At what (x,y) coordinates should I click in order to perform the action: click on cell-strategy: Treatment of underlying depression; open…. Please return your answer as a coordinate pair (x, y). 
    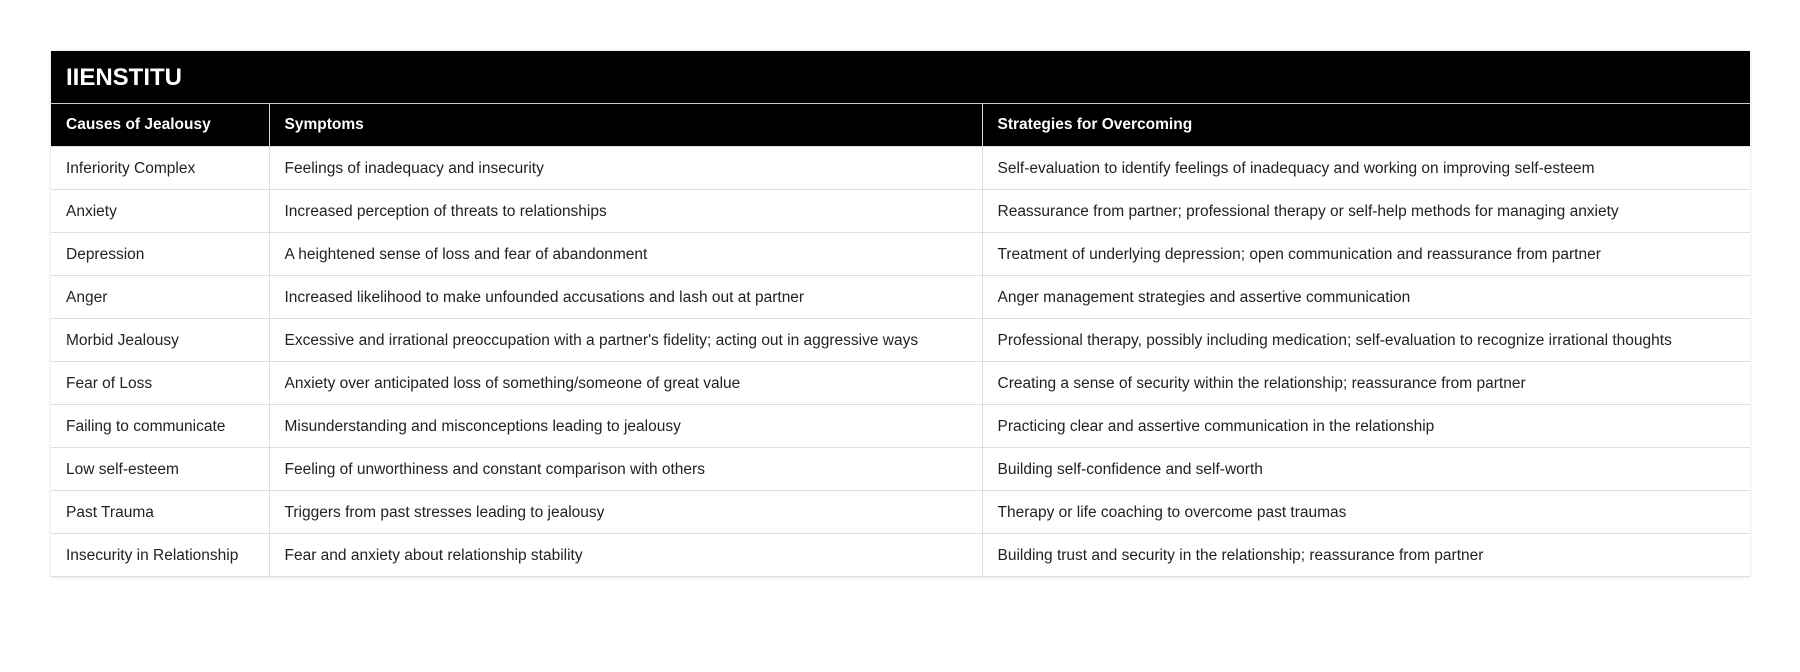
    Looking at the image, I should click on (1365, 254).